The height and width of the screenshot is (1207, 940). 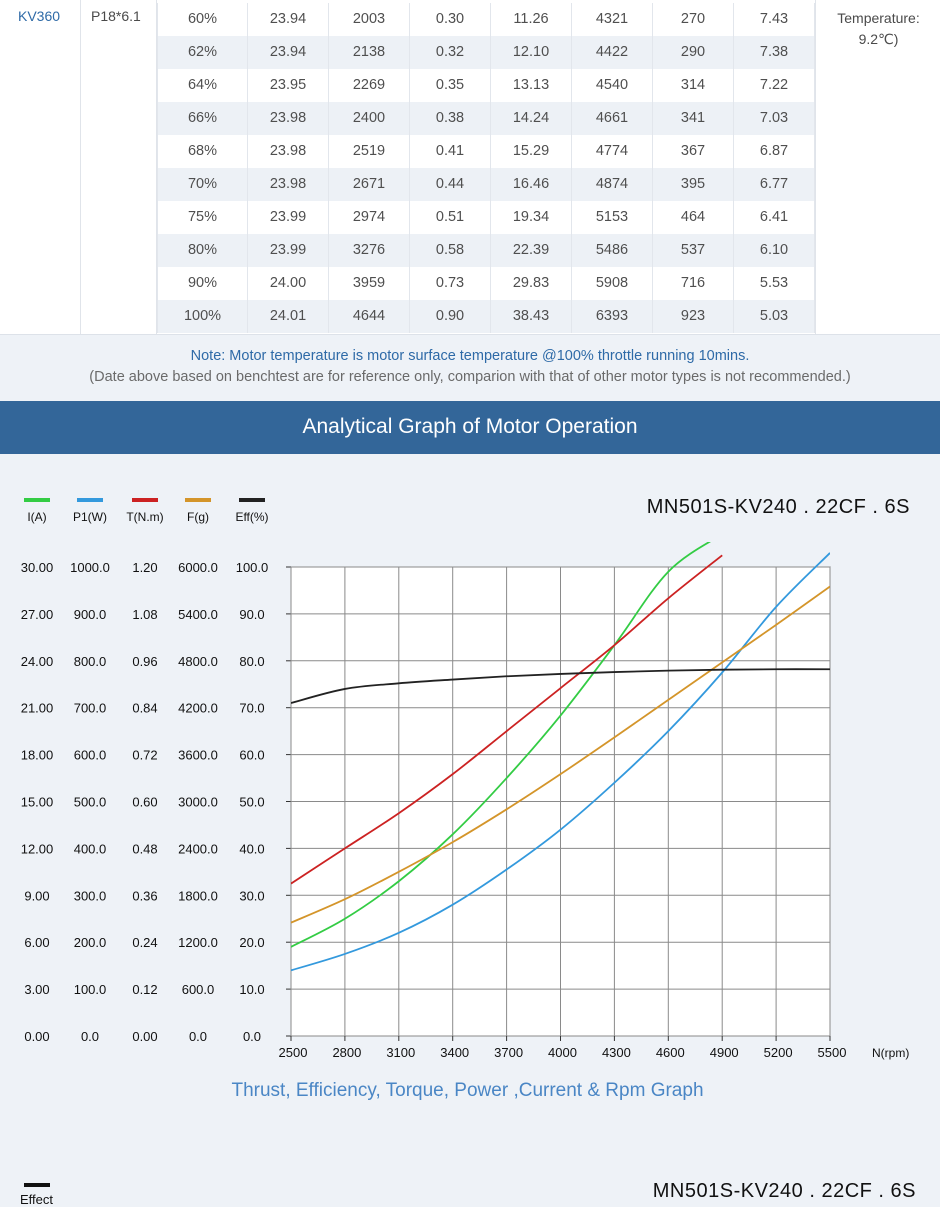 I want to click on table-cell: 4540, so click(x=612, y=85).